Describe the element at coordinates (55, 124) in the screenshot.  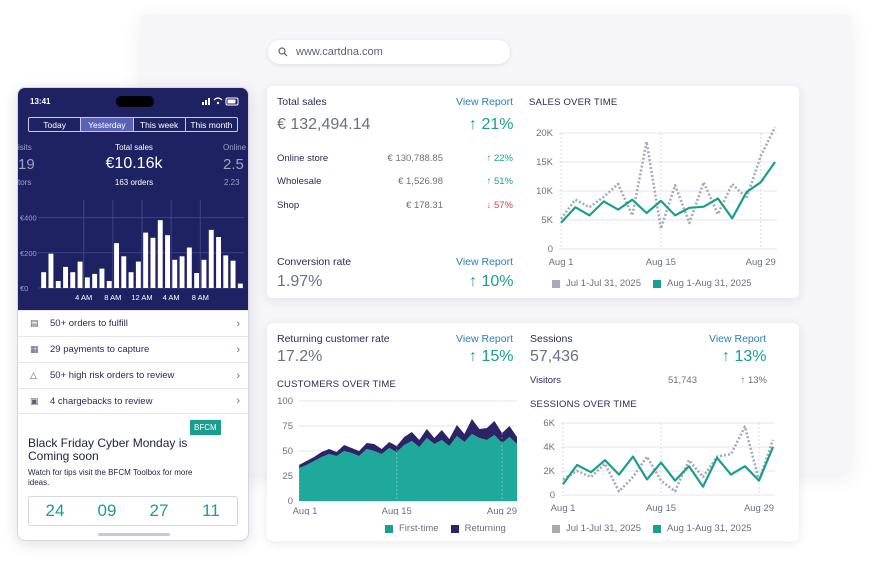
I see `tab-today: Today` at that location.